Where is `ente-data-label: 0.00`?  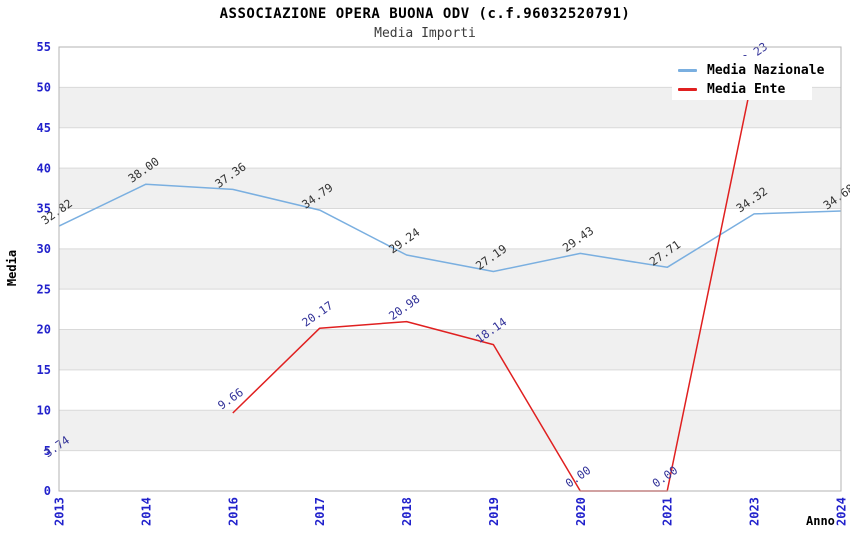
ente-data-label: 0.00 is located at coordinates (665, 476).